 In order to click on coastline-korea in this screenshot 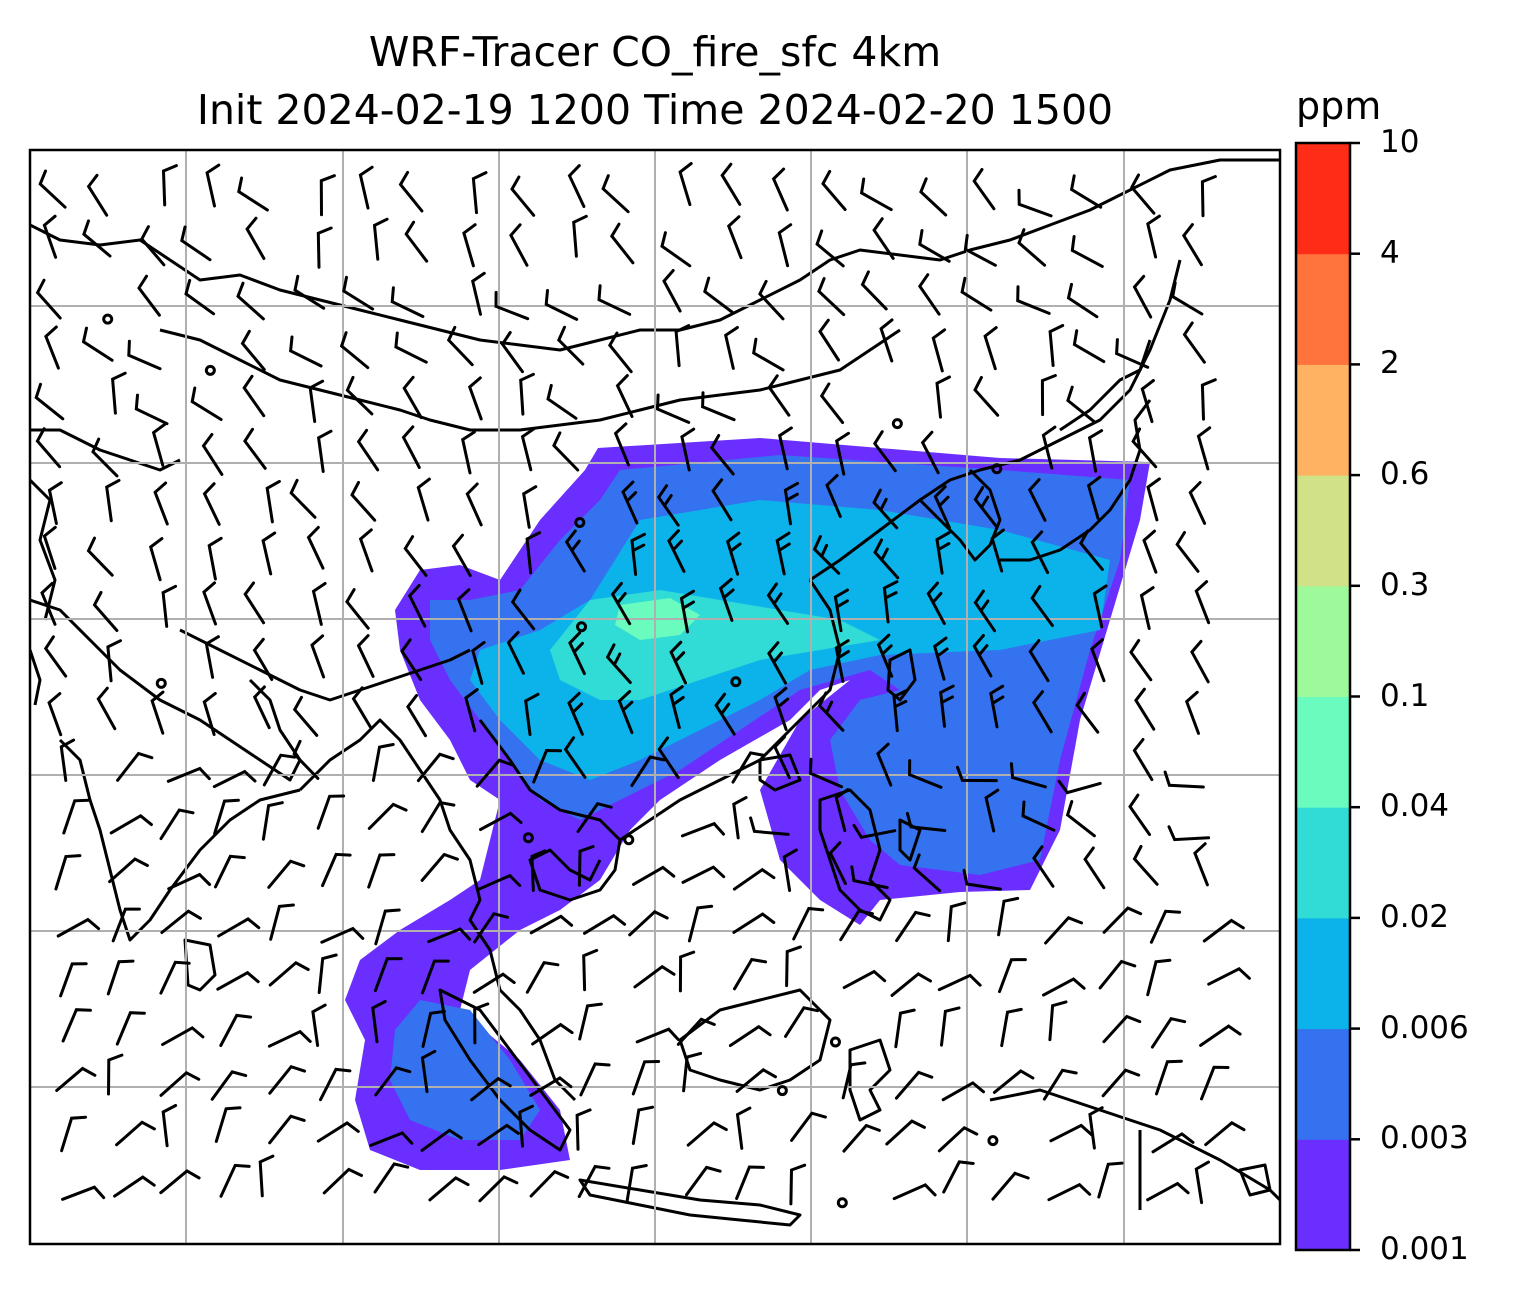, I will do `click(960, 515)`.